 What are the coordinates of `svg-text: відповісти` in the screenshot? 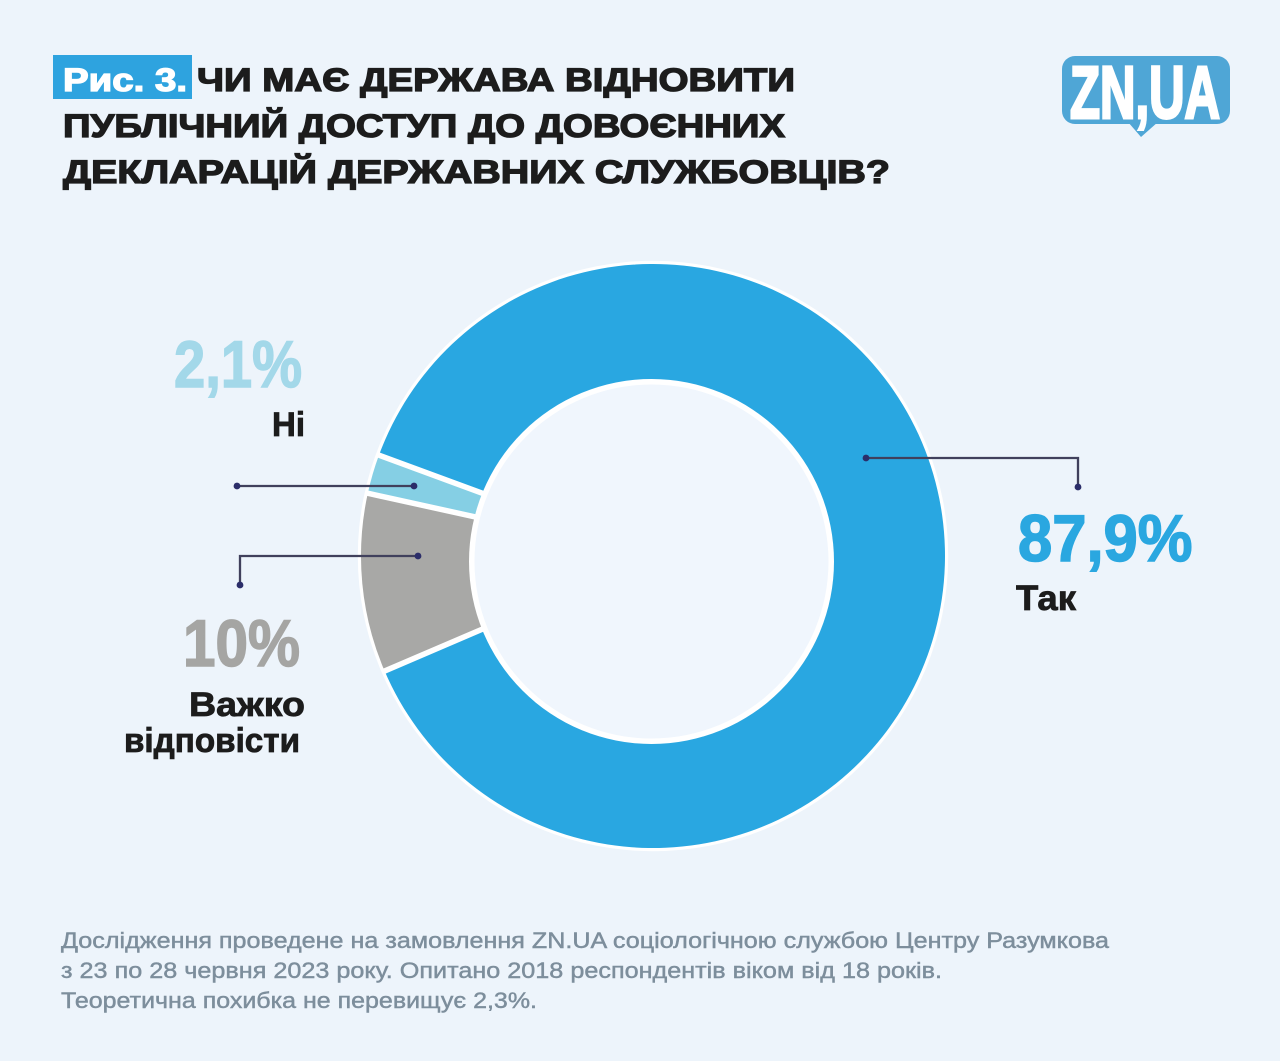 It's located at (212, 741).